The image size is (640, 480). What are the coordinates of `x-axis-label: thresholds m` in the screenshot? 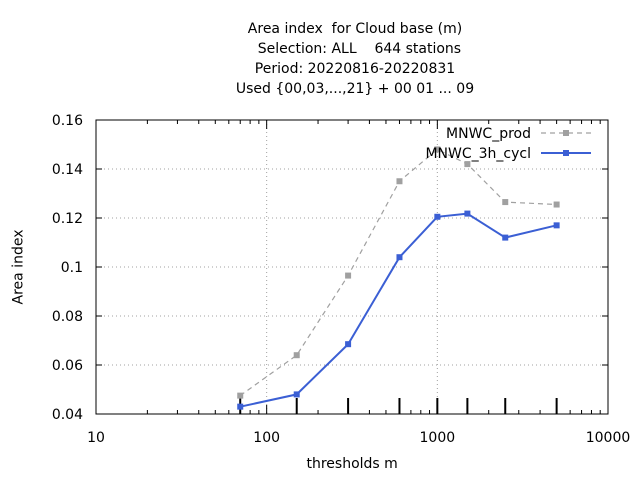 It's located at (352, 464).